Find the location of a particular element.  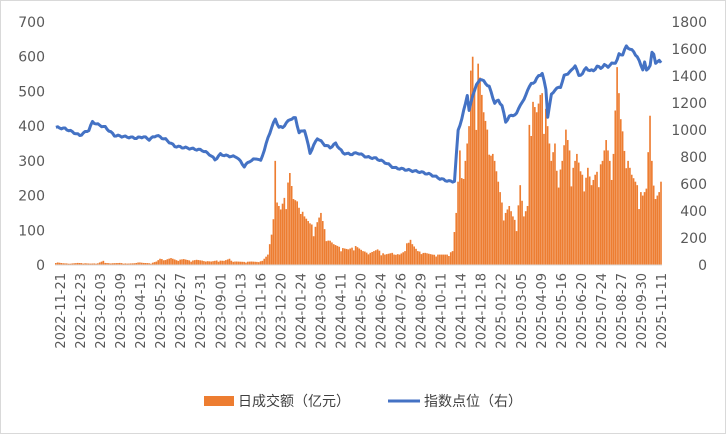

x-tick-label: 2025-04-09 is located at coordinates (542, 311).